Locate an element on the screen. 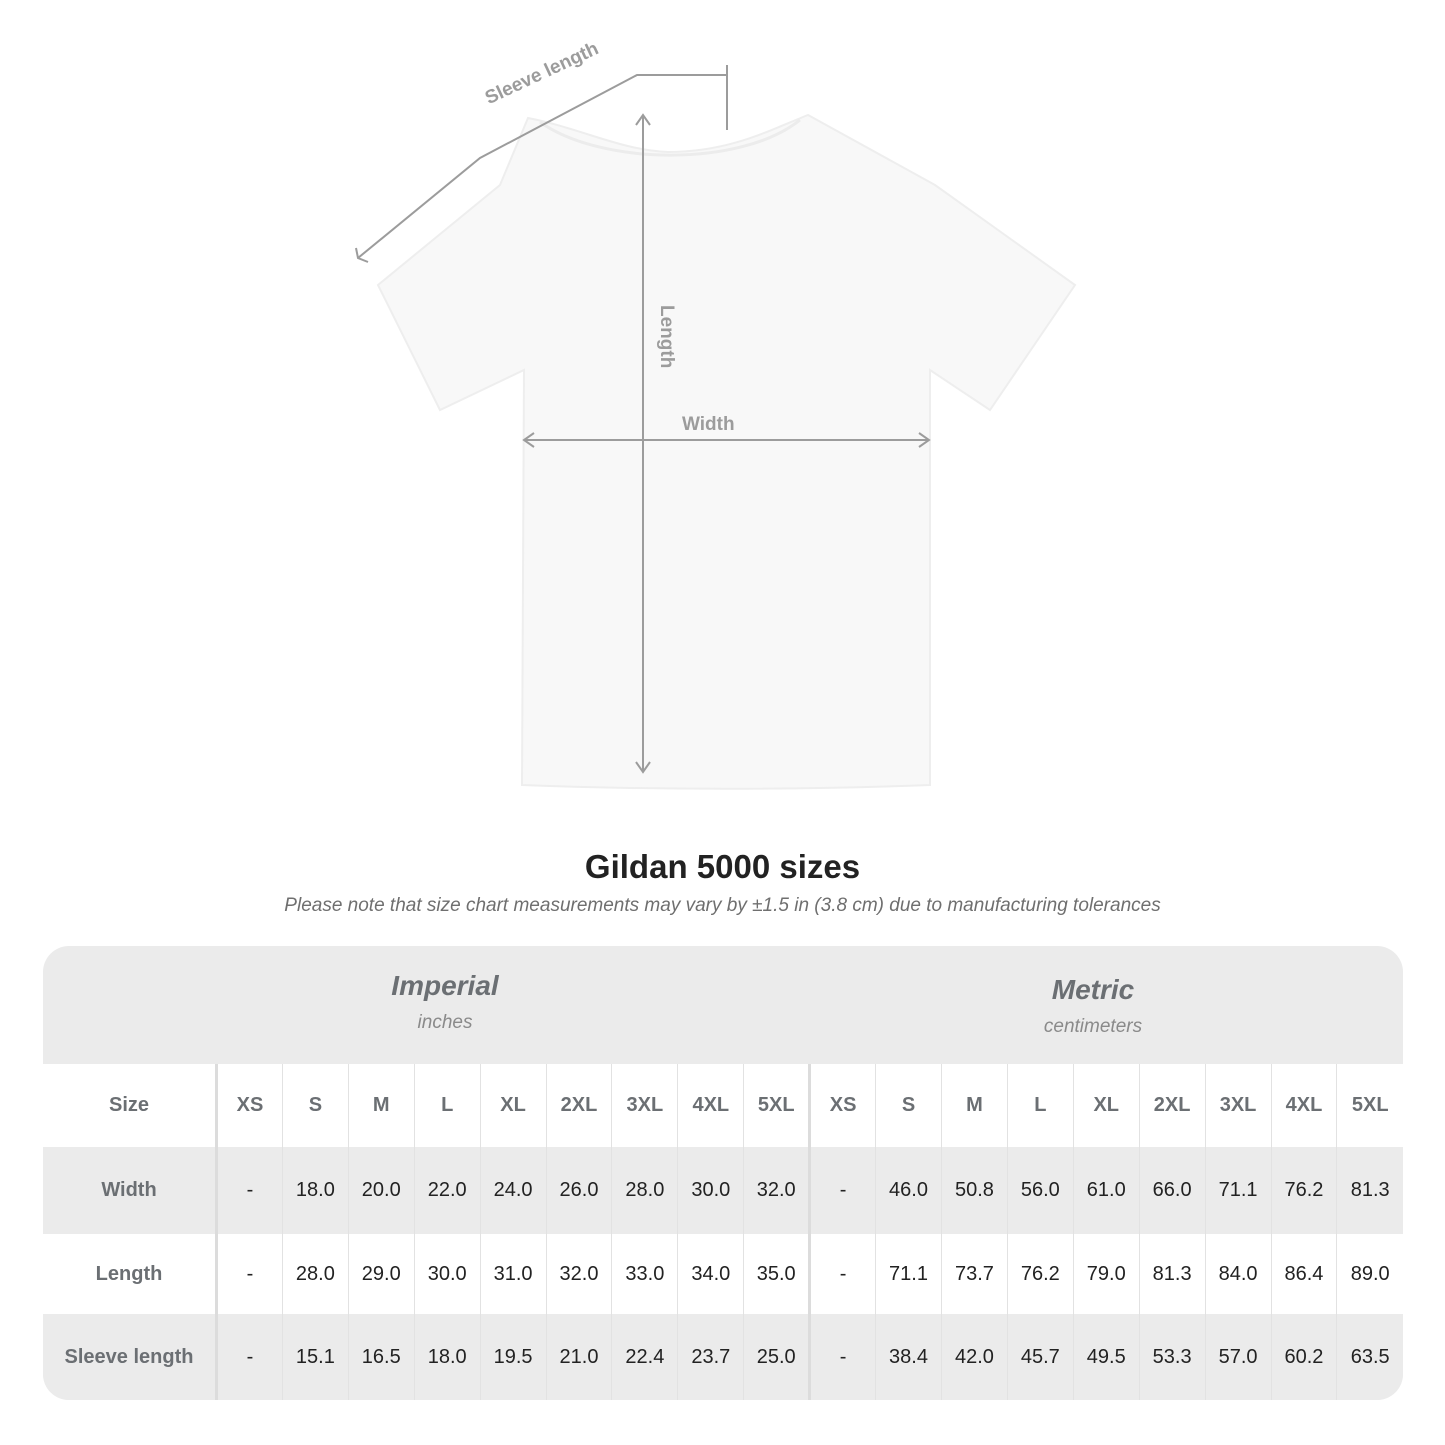 The width and height of the screenshot is (1445, 1445). imperial-value-cell: 35.0 is located at coordinates (776, 1274).